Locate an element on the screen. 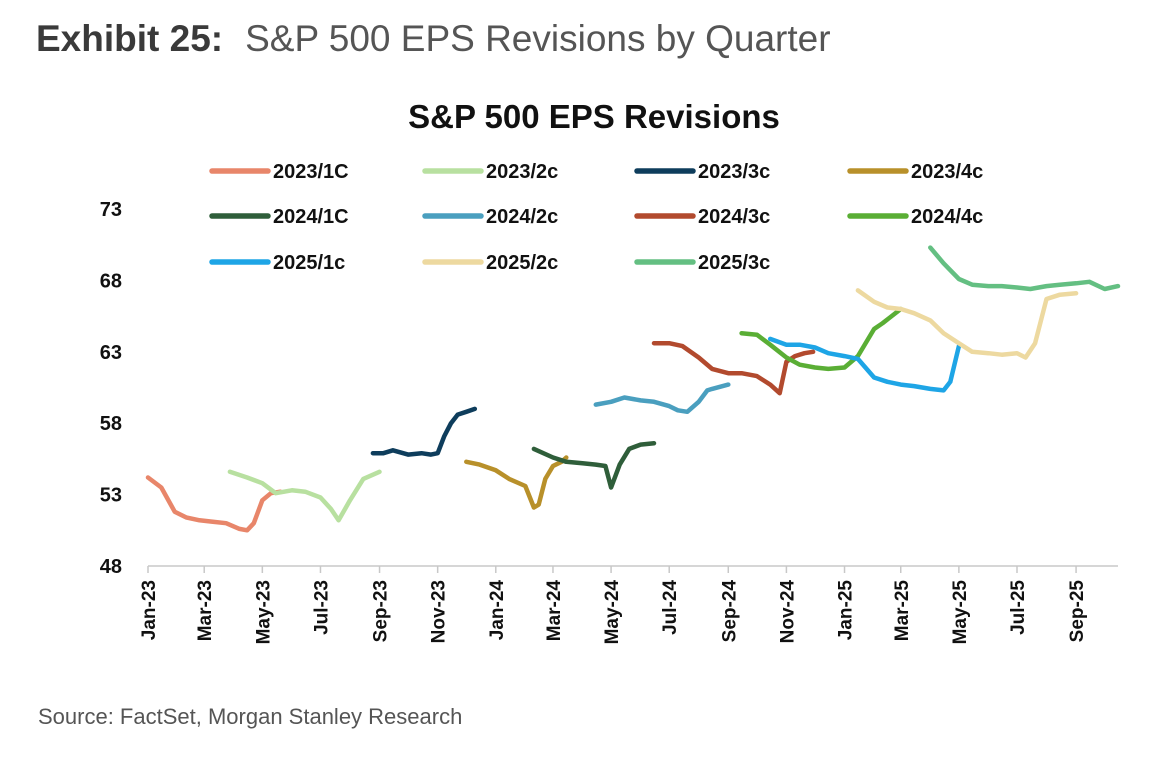 This screenshot has height=764, width=1156. y-tick-label: 53 is located at coordinates (111, 496).